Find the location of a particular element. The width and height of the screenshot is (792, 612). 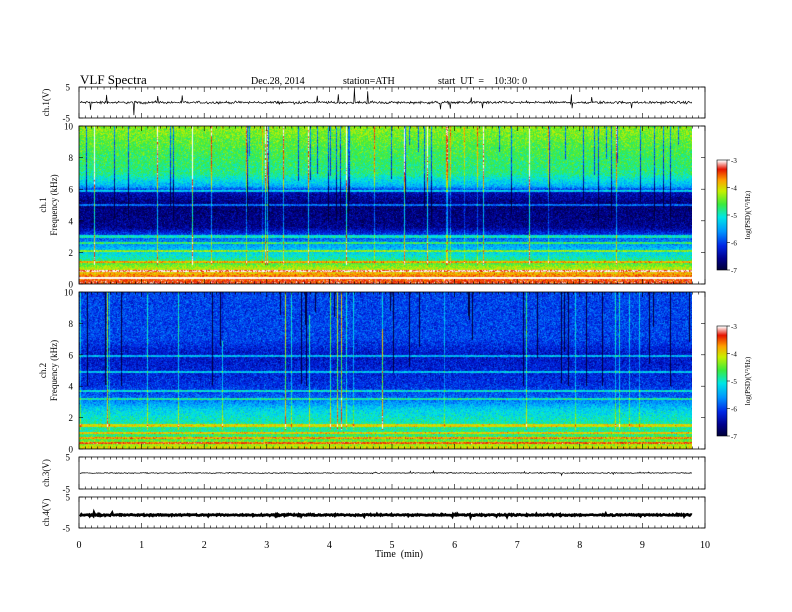

x-tick-label: 0 is located at coordinates (79, 545).